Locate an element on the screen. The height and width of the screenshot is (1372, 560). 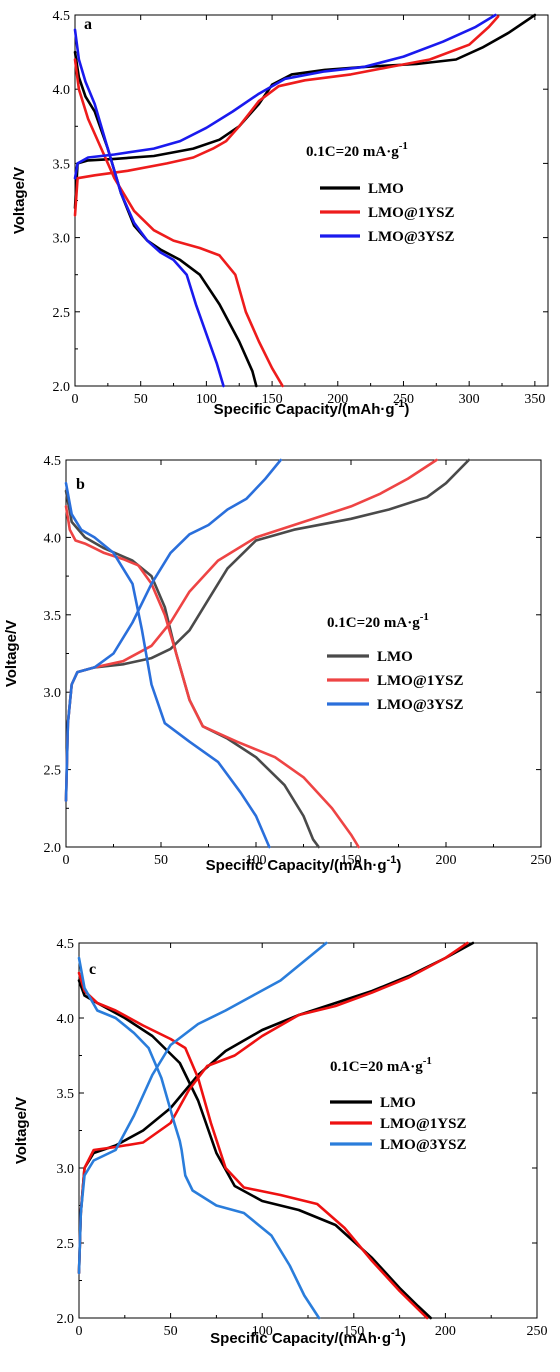
panel-label: c is located at coordinates (92, 969).